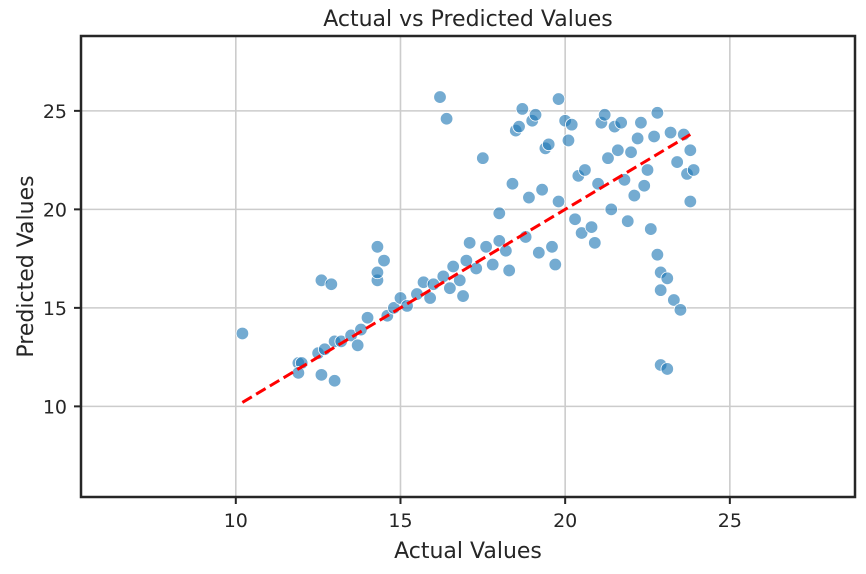  I want to click on y-tick-label: 25, so click(55, 112).